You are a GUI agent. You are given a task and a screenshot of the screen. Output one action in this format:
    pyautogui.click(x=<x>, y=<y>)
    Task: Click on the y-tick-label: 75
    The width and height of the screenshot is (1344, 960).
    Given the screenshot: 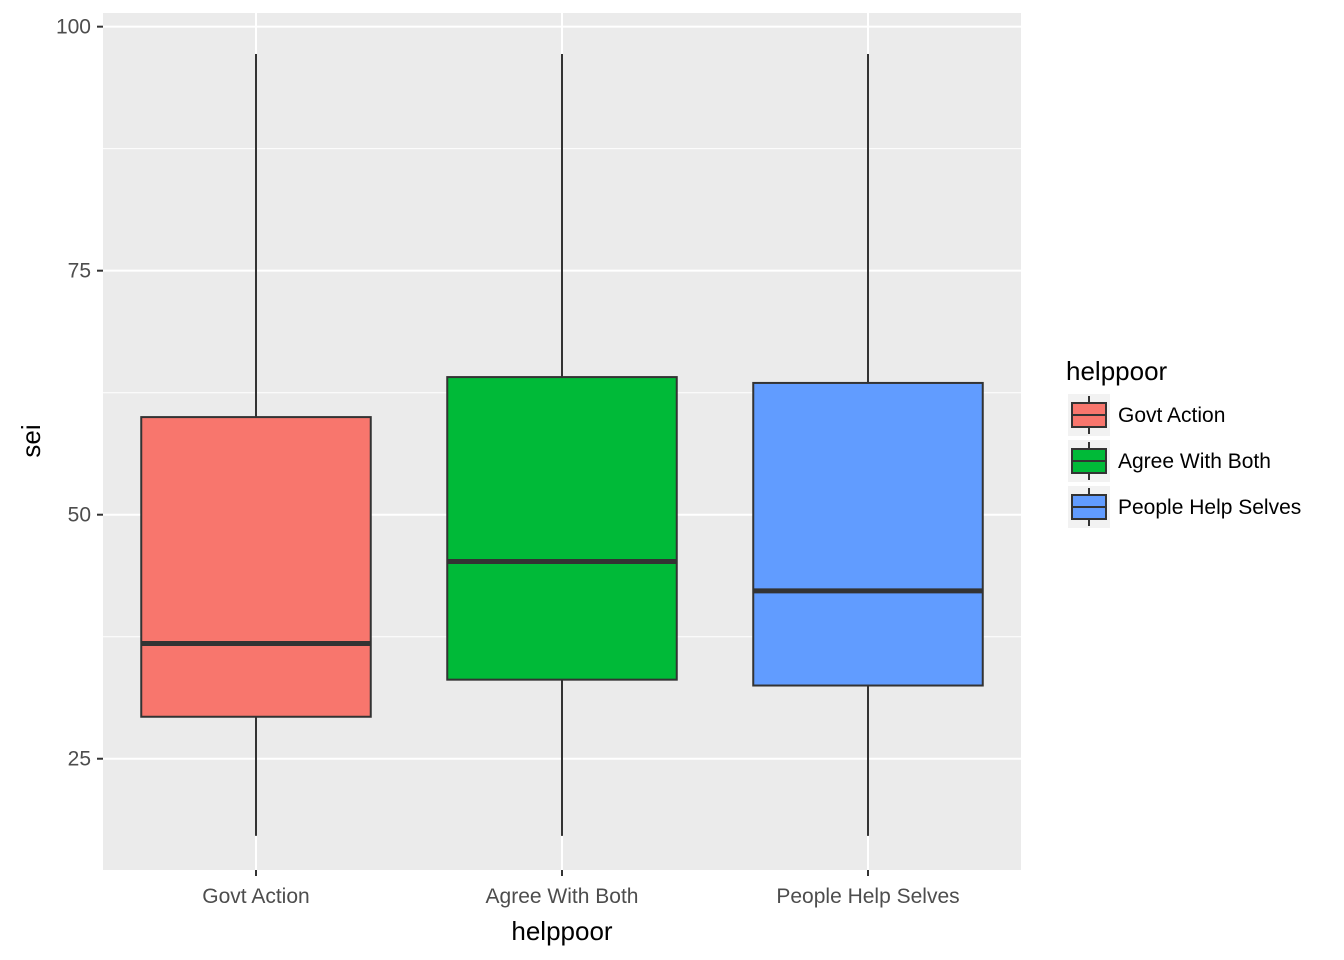 What is the action you would take?
    pyautogui.click(x=79, y=271)
    